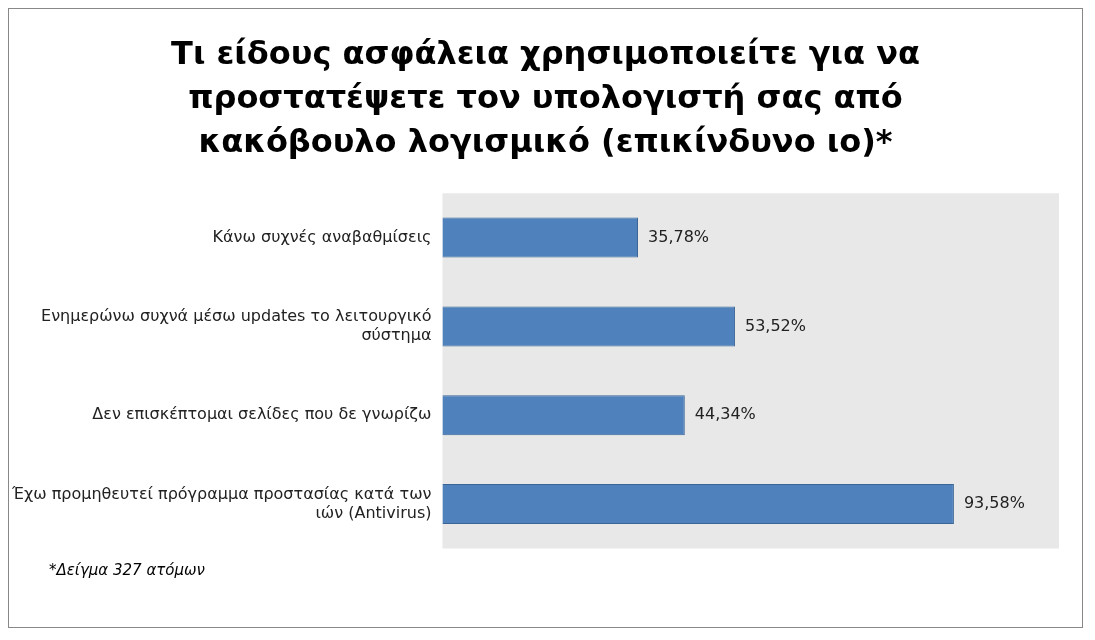 The height and width of the screenshot is (640, 1095). Describe the element at coordinates (725, 414) in the screenshot. I see `data-label: 44,34%` at that location.